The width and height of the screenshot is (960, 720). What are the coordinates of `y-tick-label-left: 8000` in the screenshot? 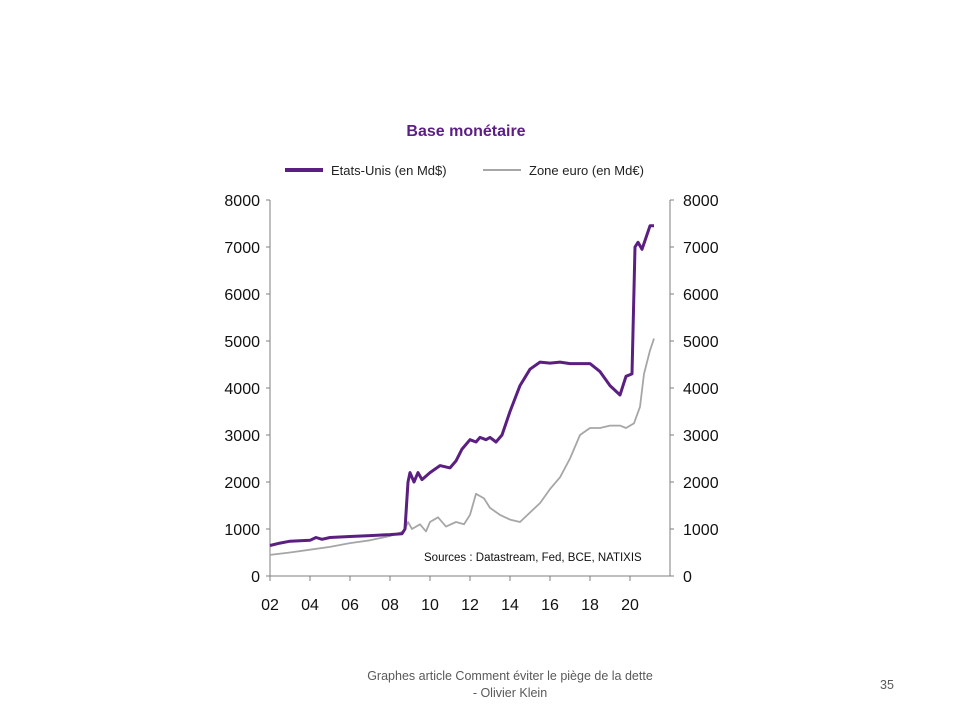 It's located at (242, 201).